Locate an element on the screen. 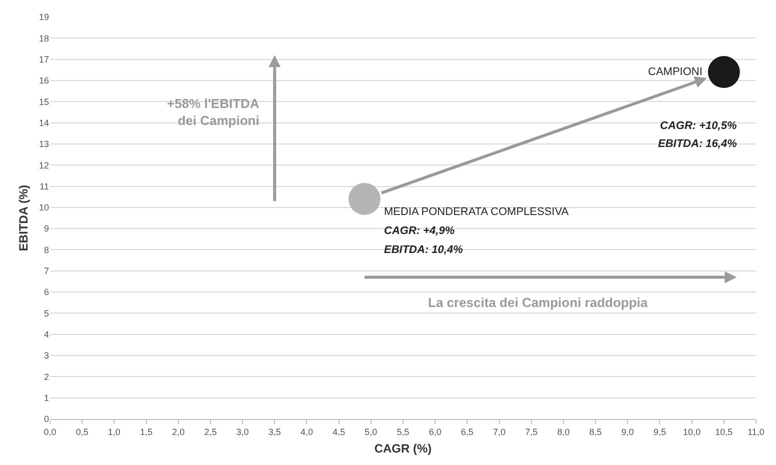 Image resolution: width=776 pixels, height=465 pixels. x-tick-label: 1,5 is located at coordinates (146, 431).